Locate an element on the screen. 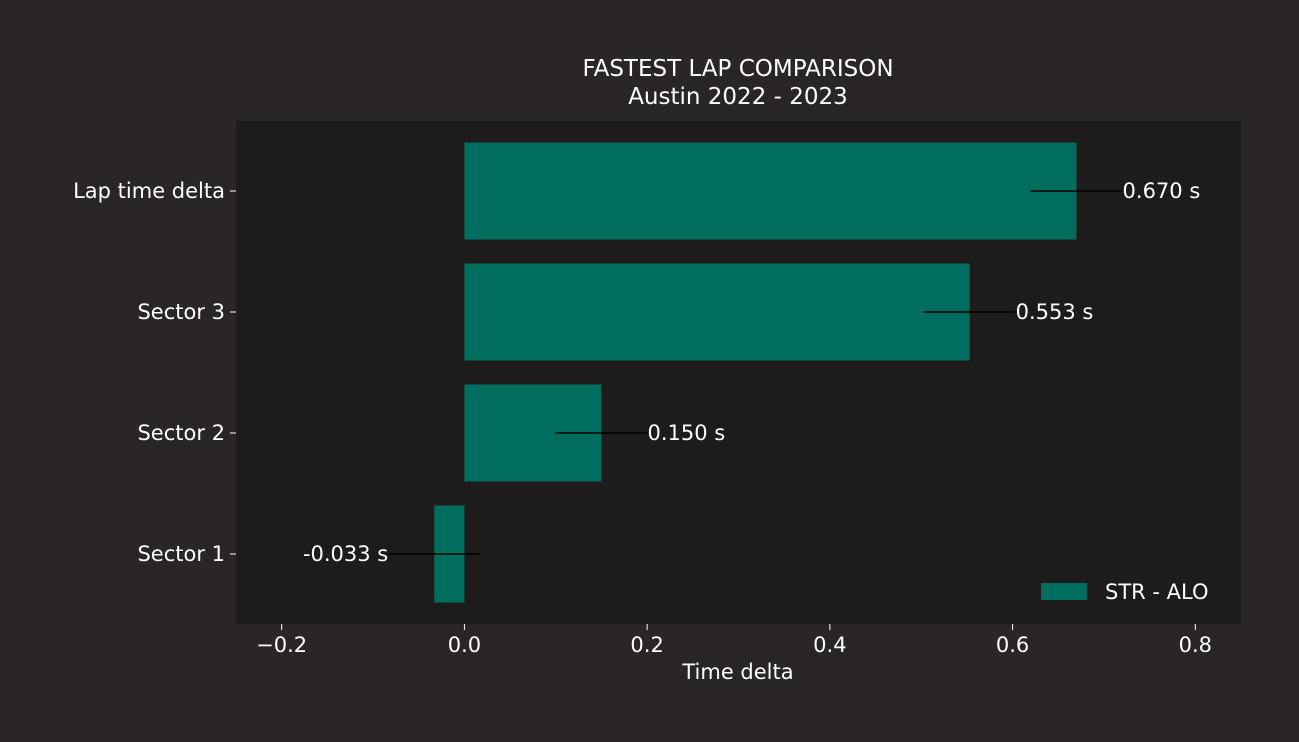 Image resolution: width=1299 pixels, height=742 pixels. y-tick-label: Sector 3 is located at coordinates (181, 312).